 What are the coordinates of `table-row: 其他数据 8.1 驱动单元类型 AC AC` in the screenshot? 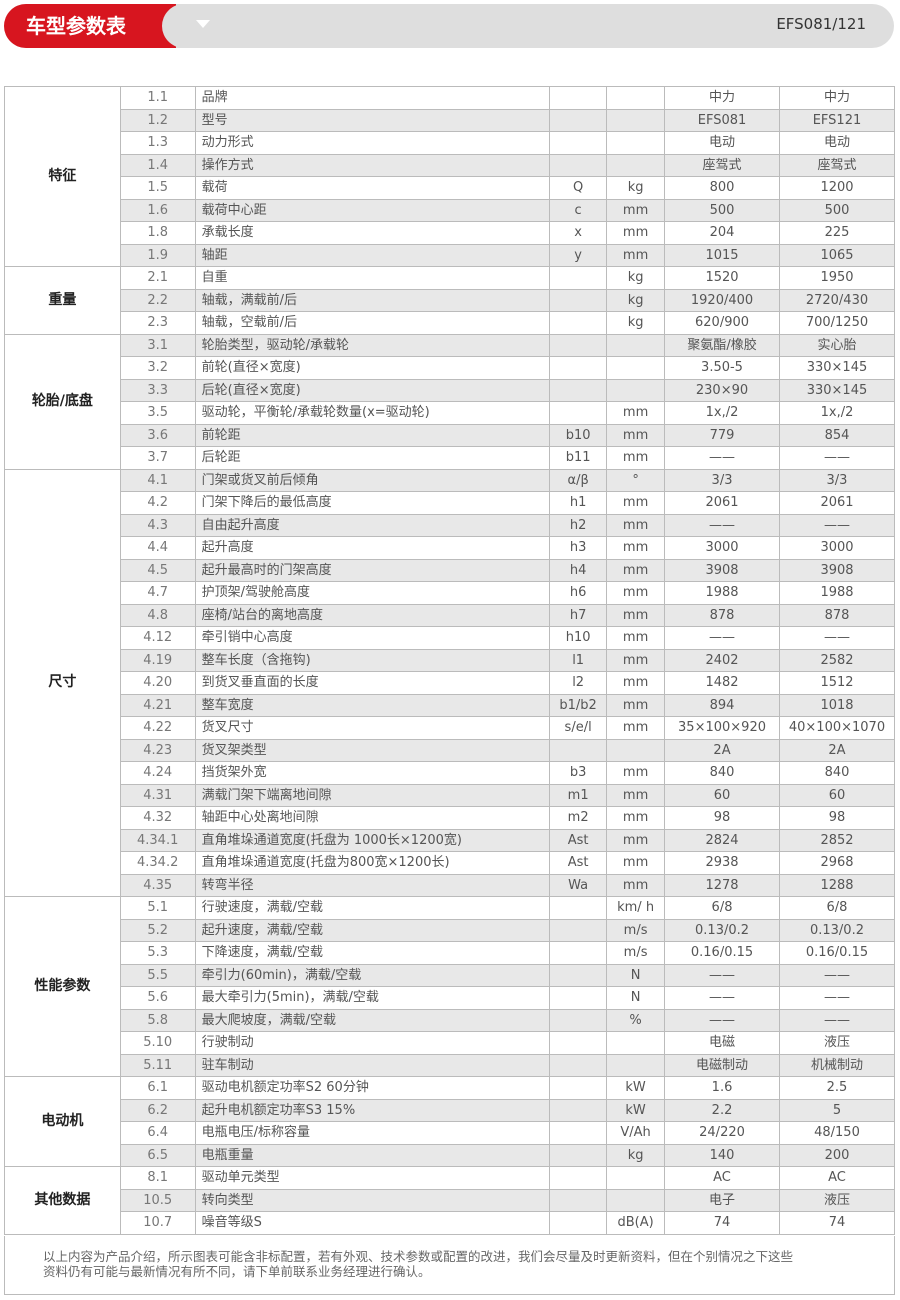 It's located at (450, 1200).